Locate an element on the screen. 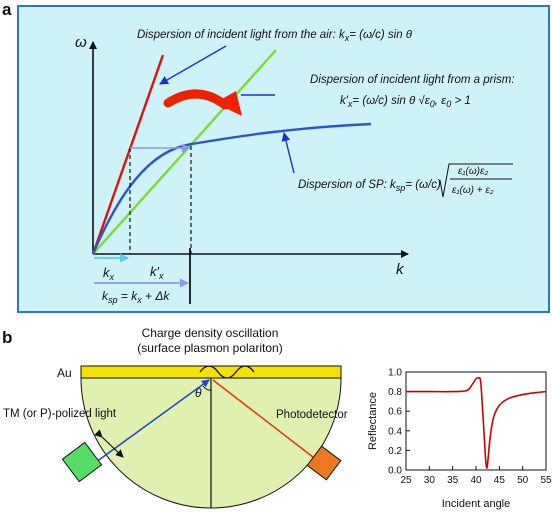  au-film is located at coordinates (211, 372).